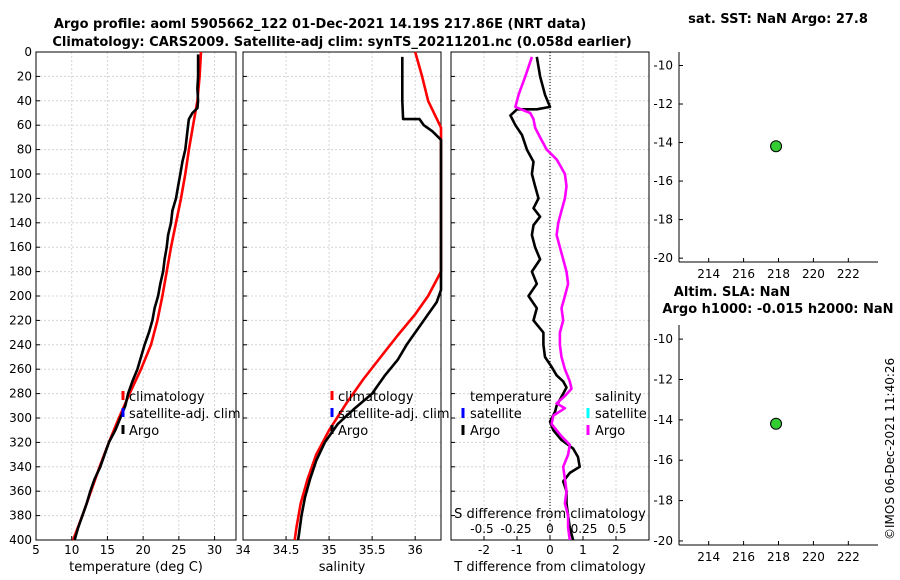  I want to click on depth-tick-label: 380, so click(20, 516).